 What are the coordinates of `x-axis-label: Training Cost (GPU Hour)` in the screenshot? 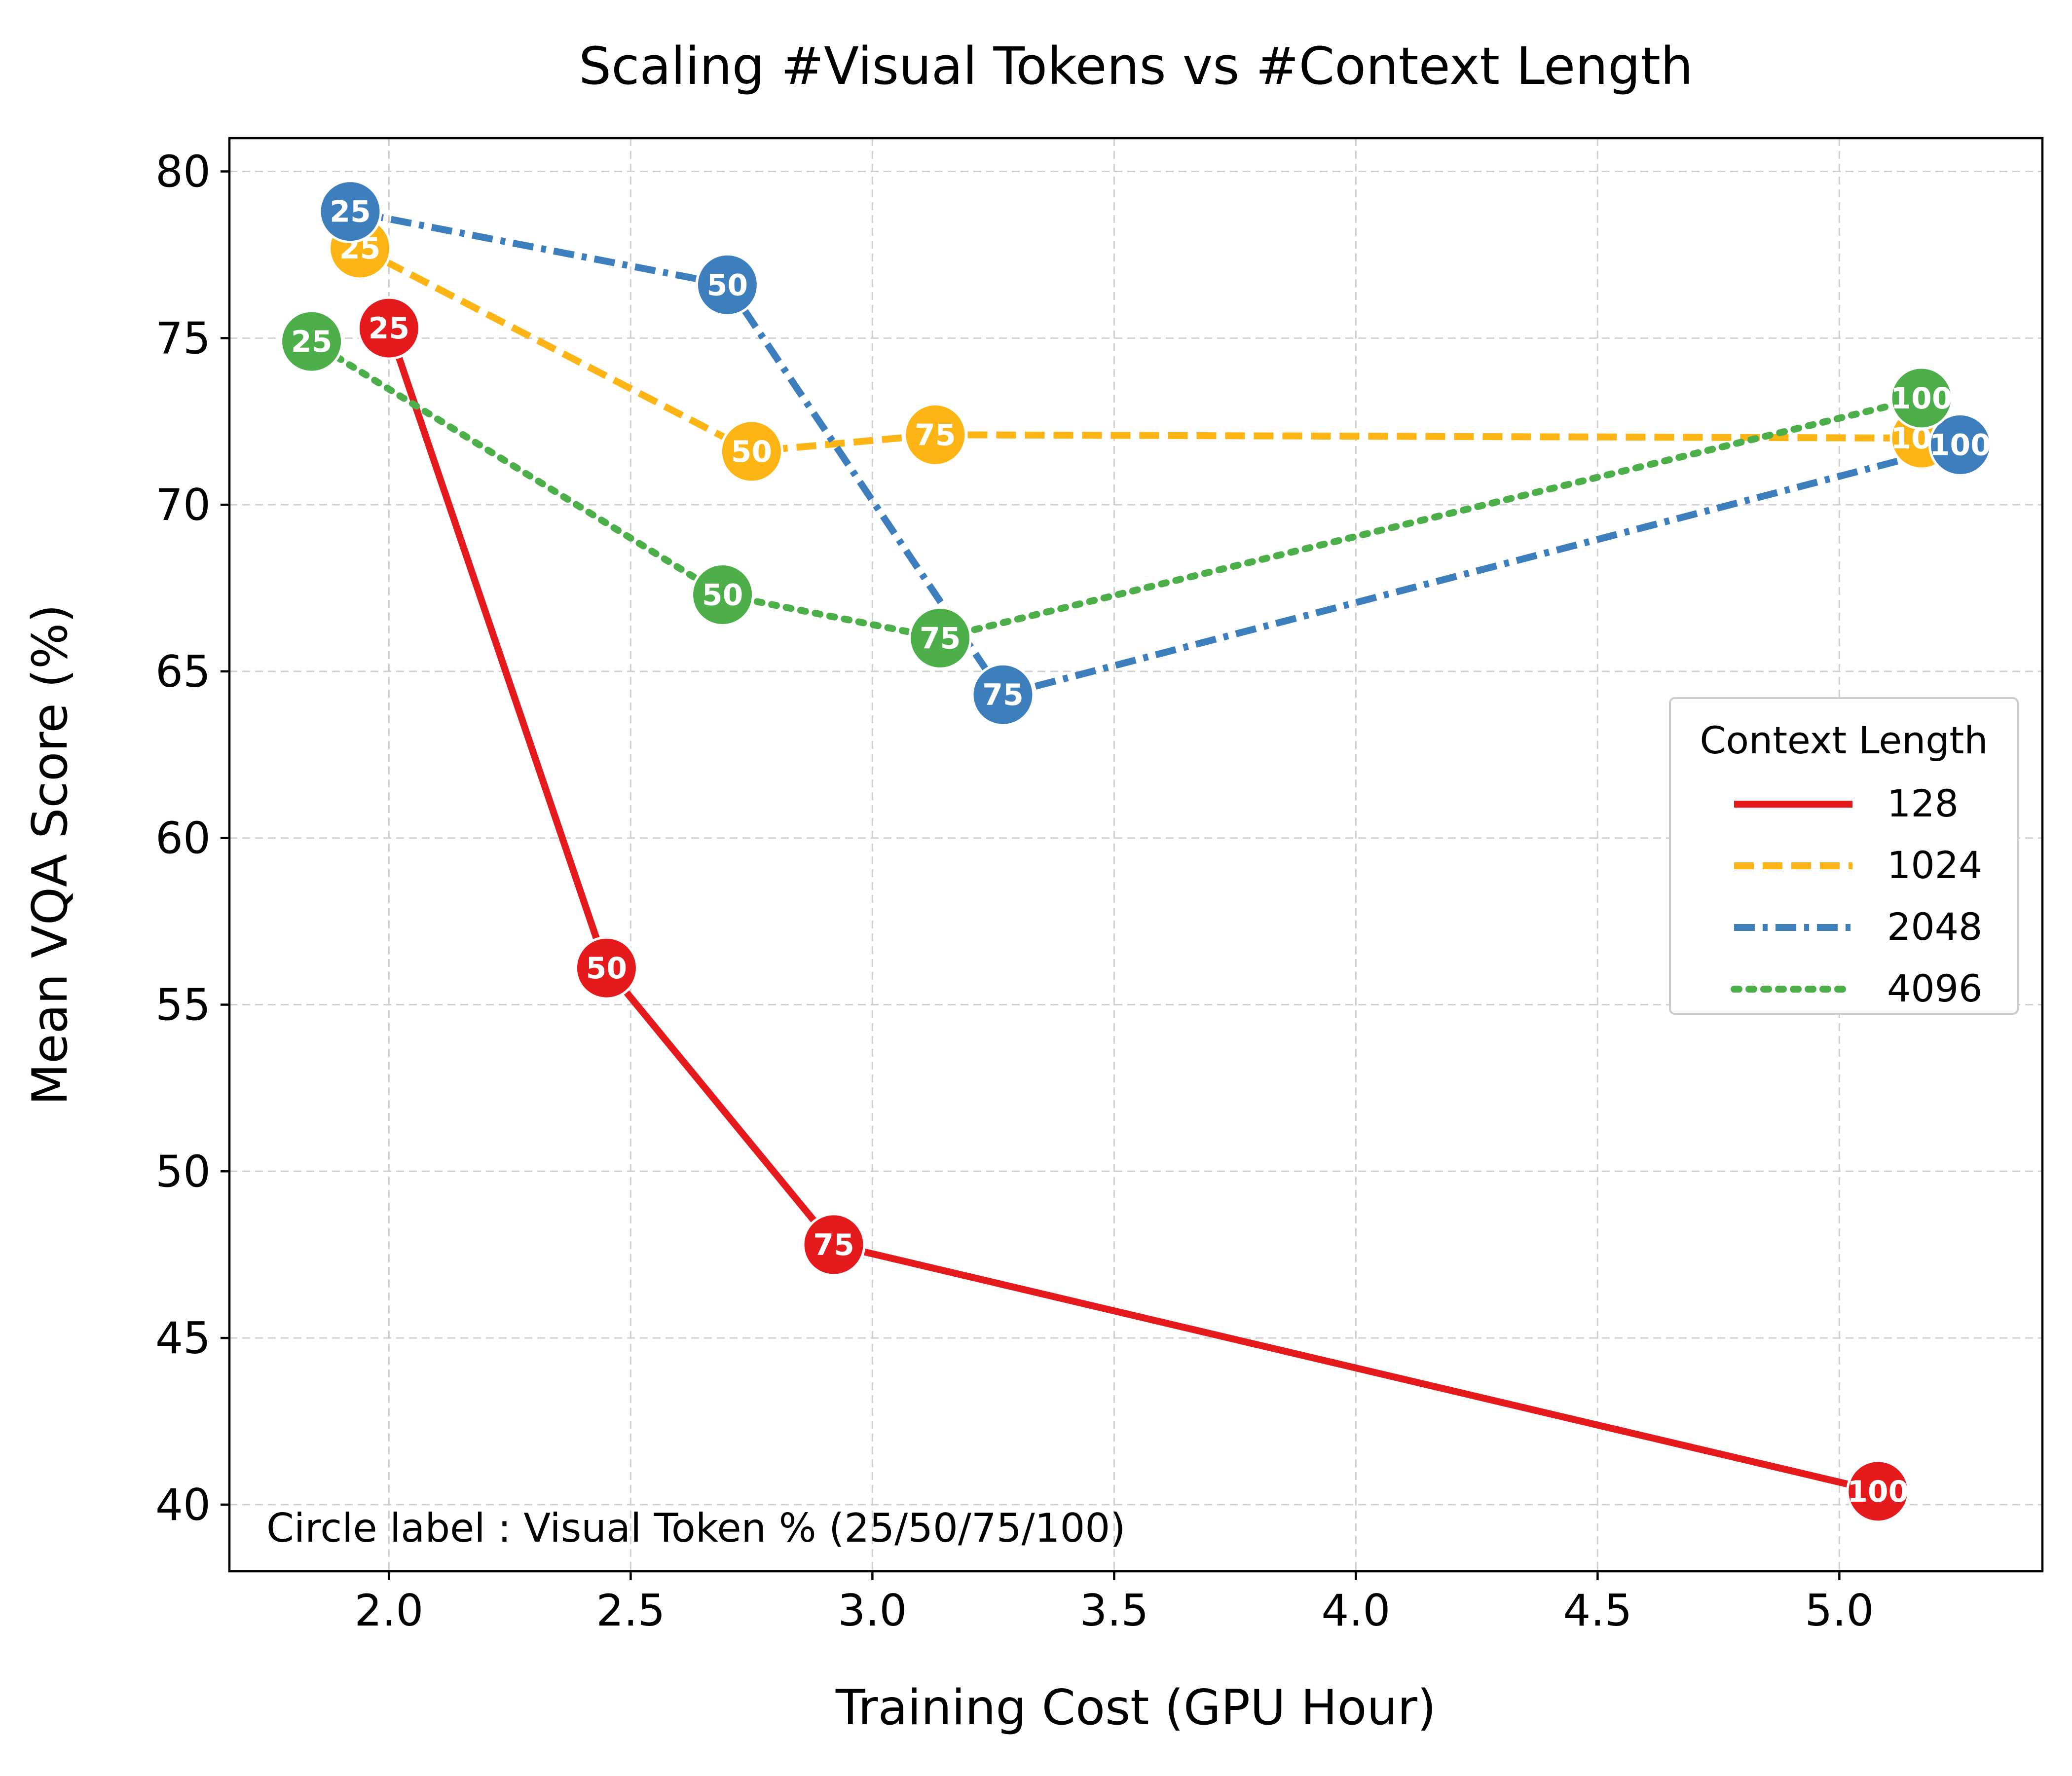 It's located at (1135, 1708).